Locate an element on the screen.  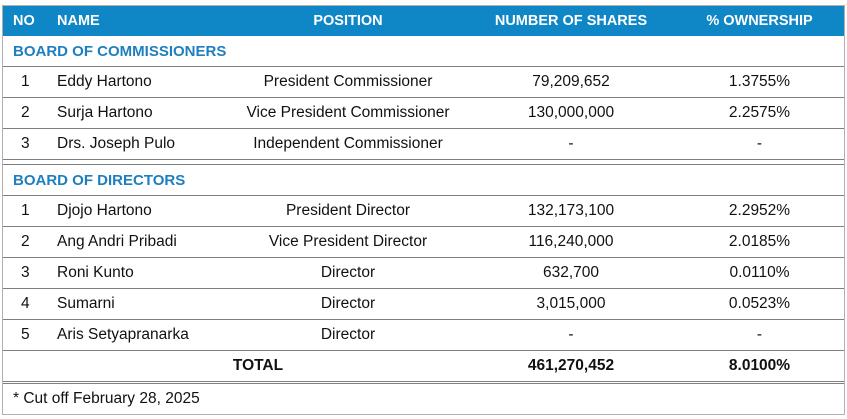
total-spacer is located at coordinates (26, 367).